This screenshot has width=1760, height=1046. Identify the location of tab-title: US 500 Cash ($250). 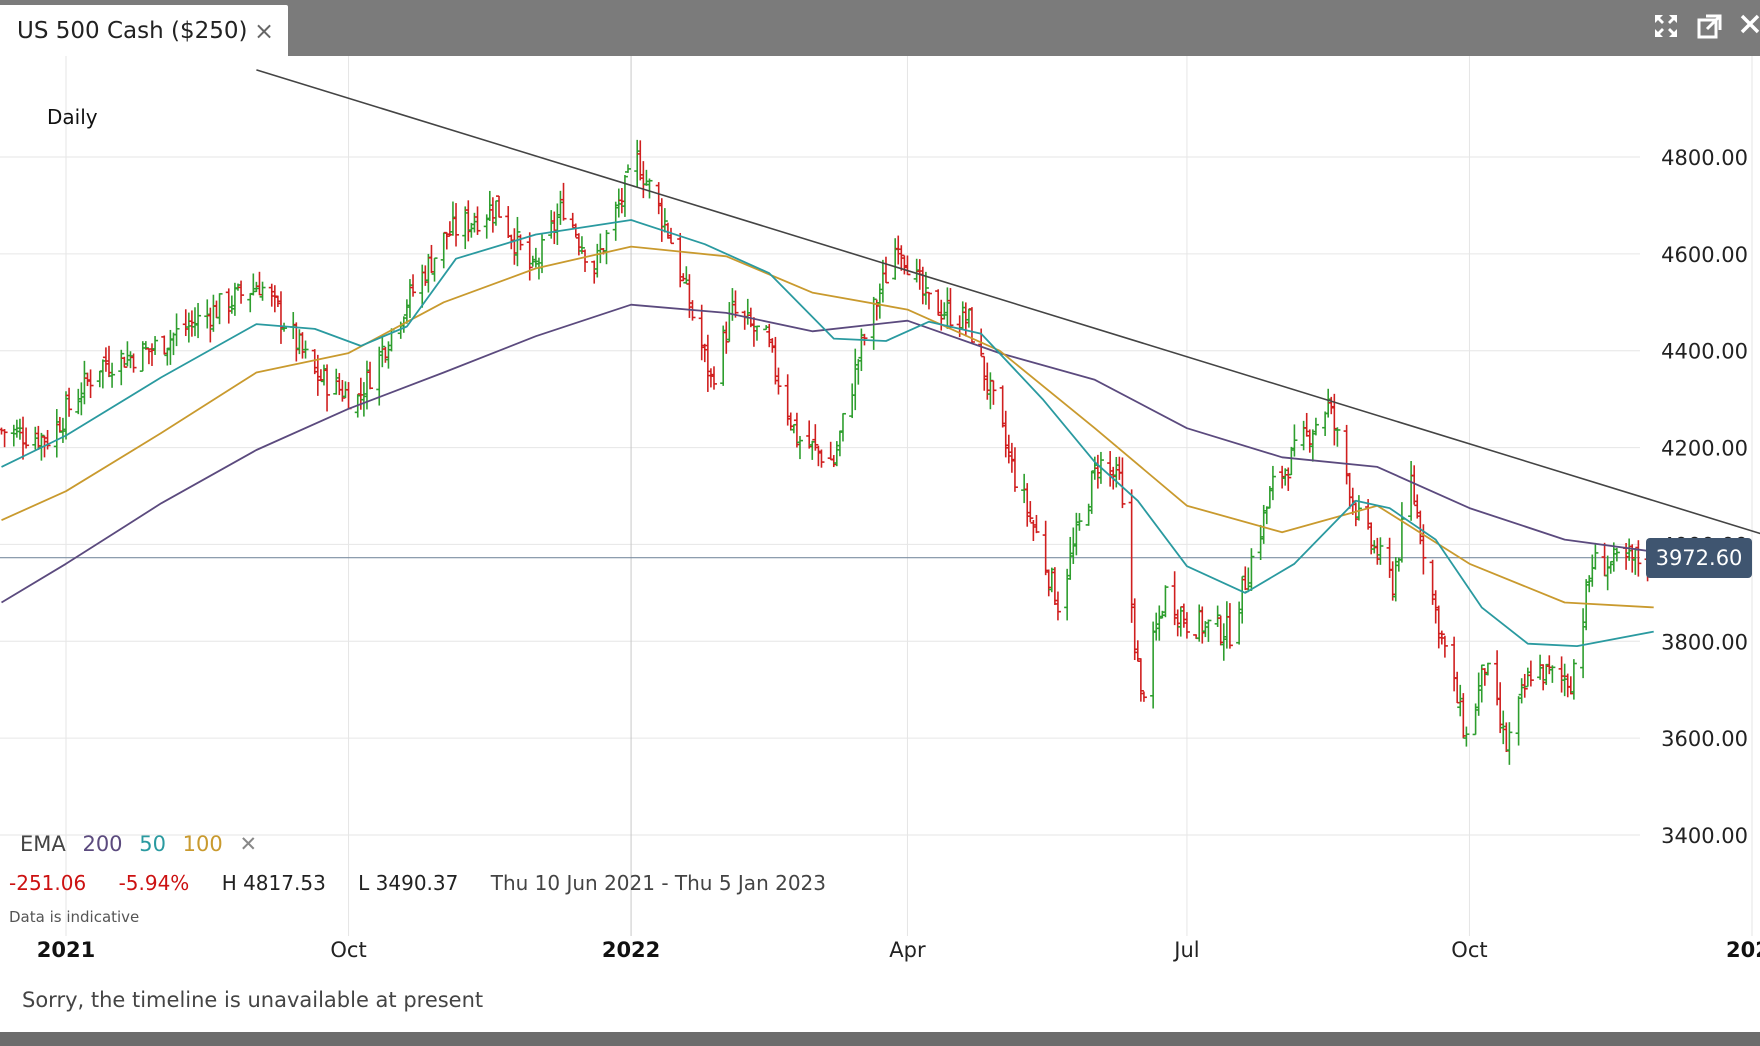
(132, 31).